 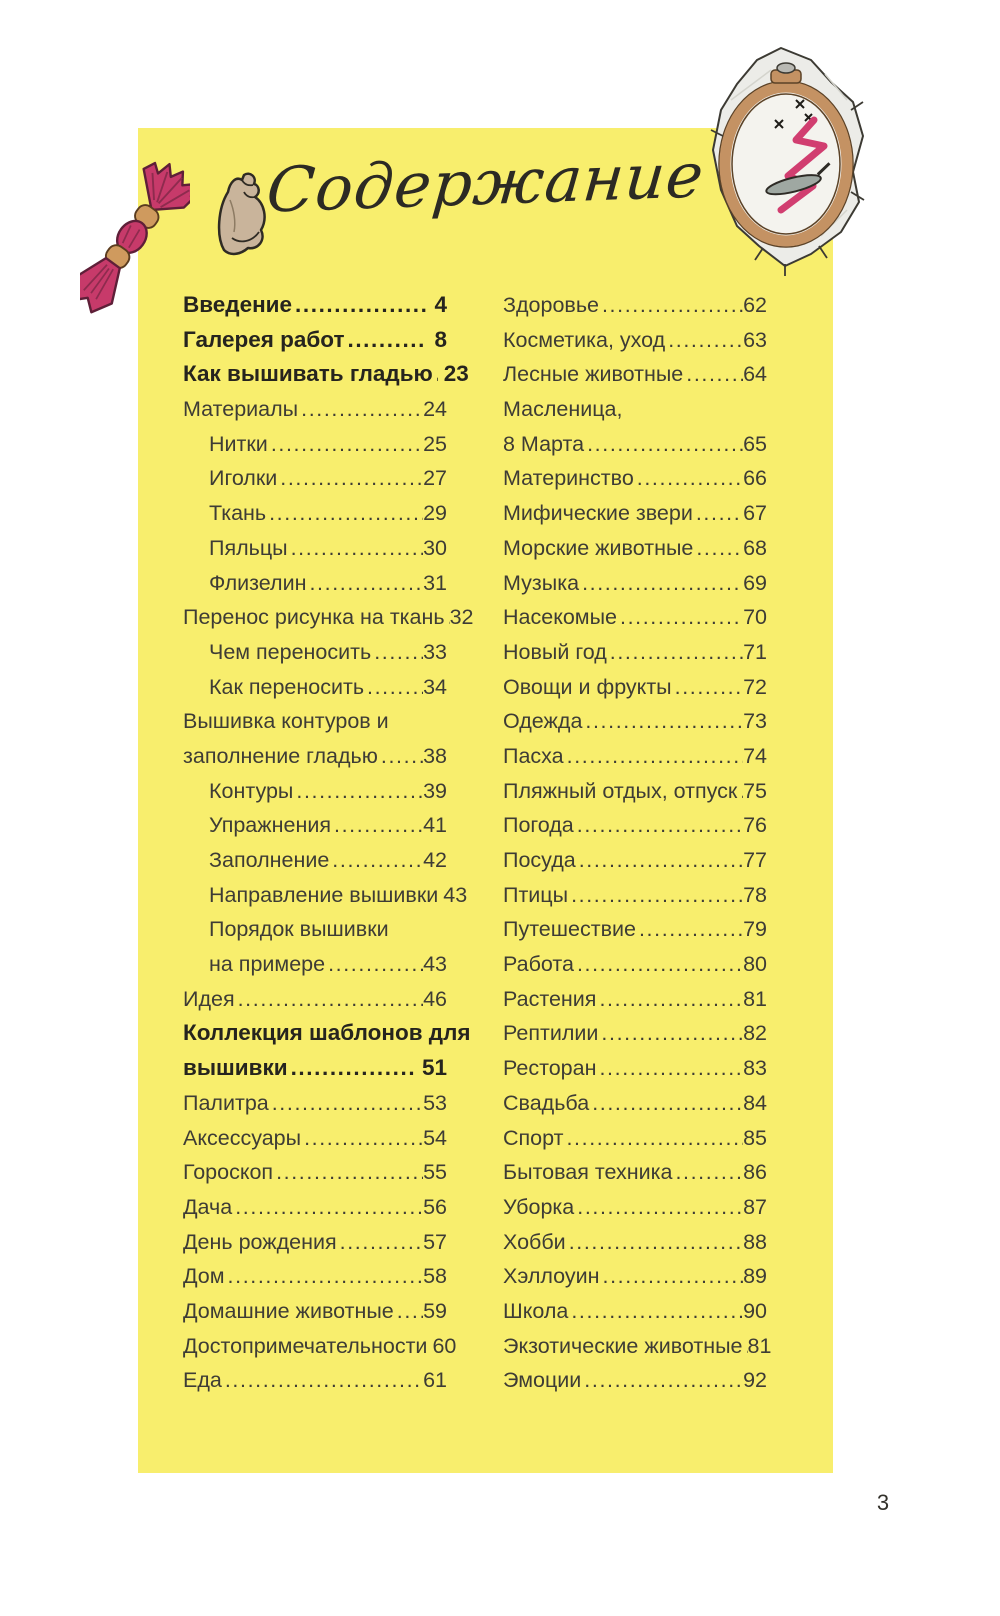 What do you see at coordinates (435, 1137) in the screenshot?
I see `toc-page-number: 54` at bounding box center [435, 1137].